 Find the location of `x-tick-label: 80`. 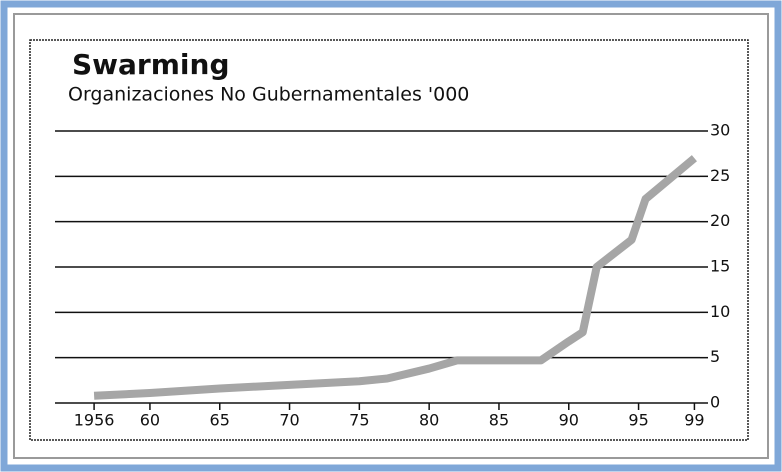

x-tick-label: 80 is located at coordinates (429, 420).